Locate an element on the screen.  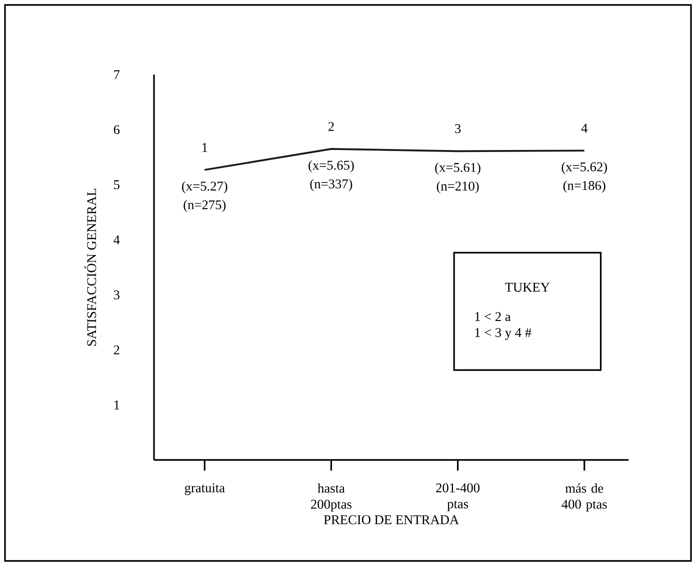
data-label: (x=5.62) is located at coordinates (584, 168).